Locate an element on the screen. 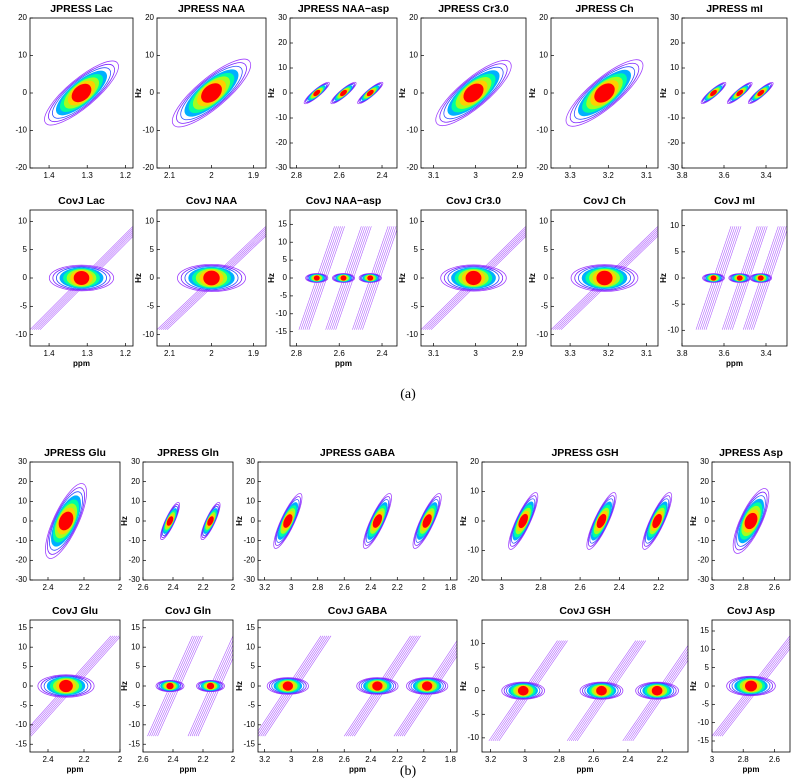 This screenshot has height=784, width=800. panel-title: CovJ Cr3.0 is located at coordinates (473, 201).